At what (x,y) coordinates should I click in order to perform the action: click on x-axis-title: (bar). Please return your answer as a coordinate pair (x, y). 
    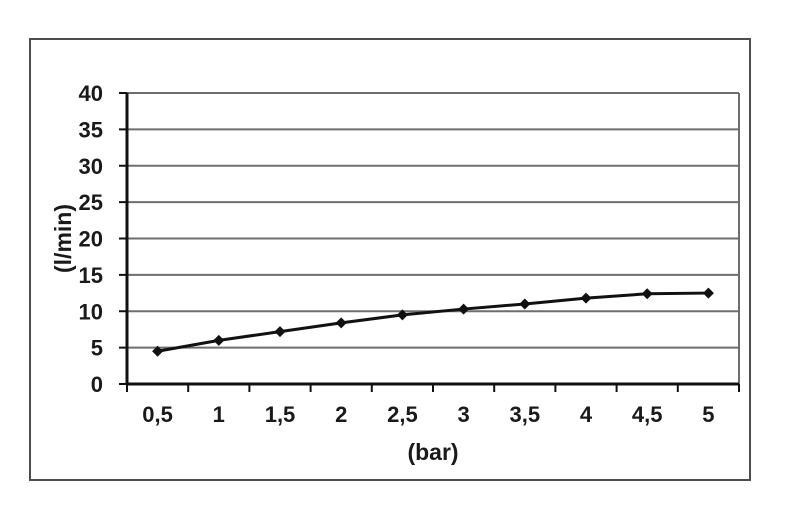
    Looking at the image, I should click on (432, 452).